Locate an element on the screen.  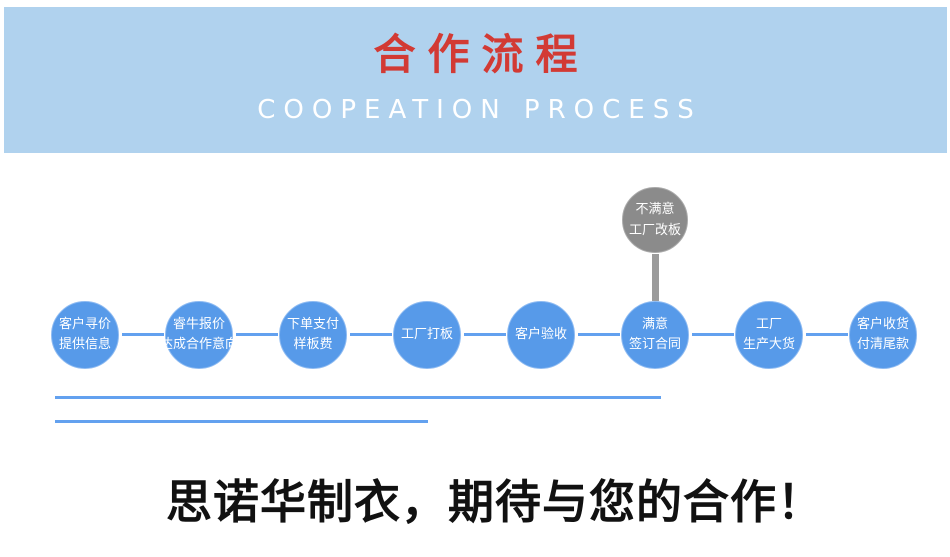
flow-node-label-line1: 客户收货 is located at coordinates (882, 324).